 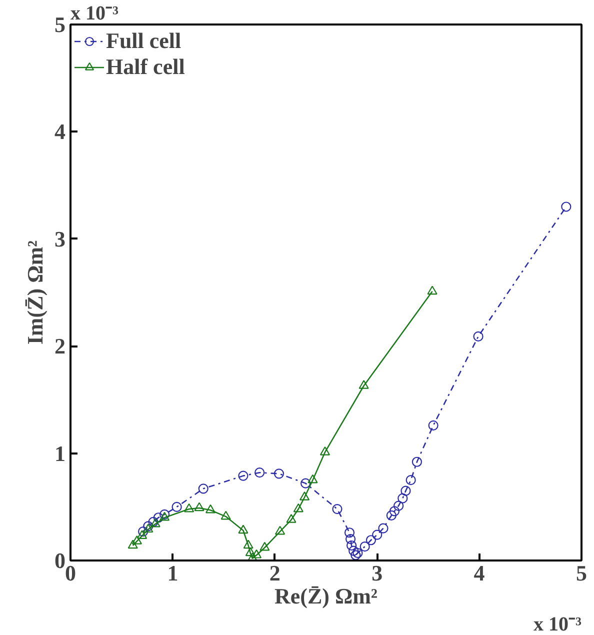 I want to click on y-tick-label: 1, so click(x=60, y=453).